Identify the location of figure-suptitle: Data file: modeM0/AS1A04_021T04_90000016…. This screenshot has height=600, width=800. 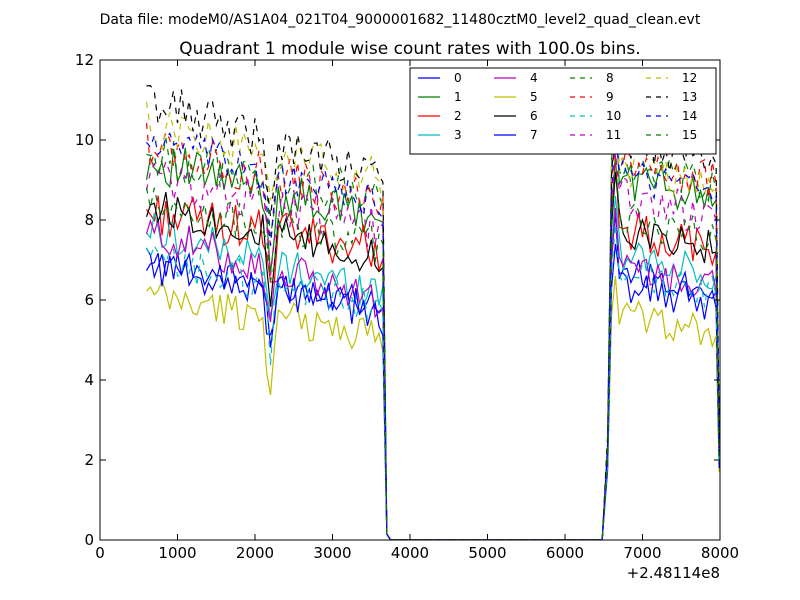
(400, 20).